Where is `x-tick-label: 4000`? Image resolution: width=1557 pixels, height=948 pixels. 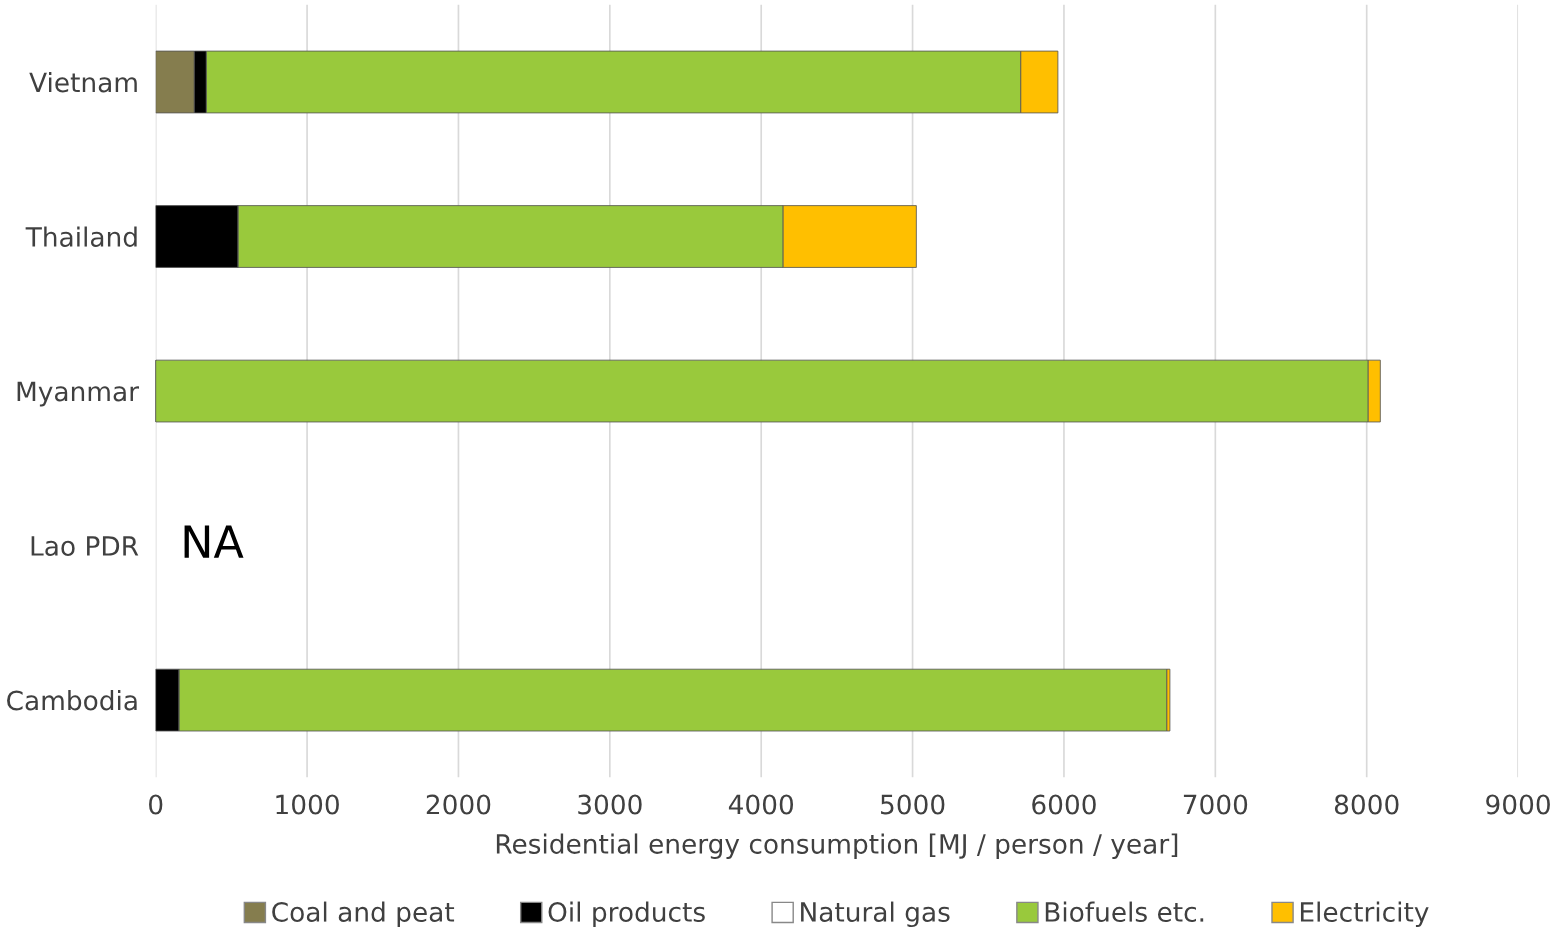
x-tick-label: 4000 is located at coordinates (761, 804).